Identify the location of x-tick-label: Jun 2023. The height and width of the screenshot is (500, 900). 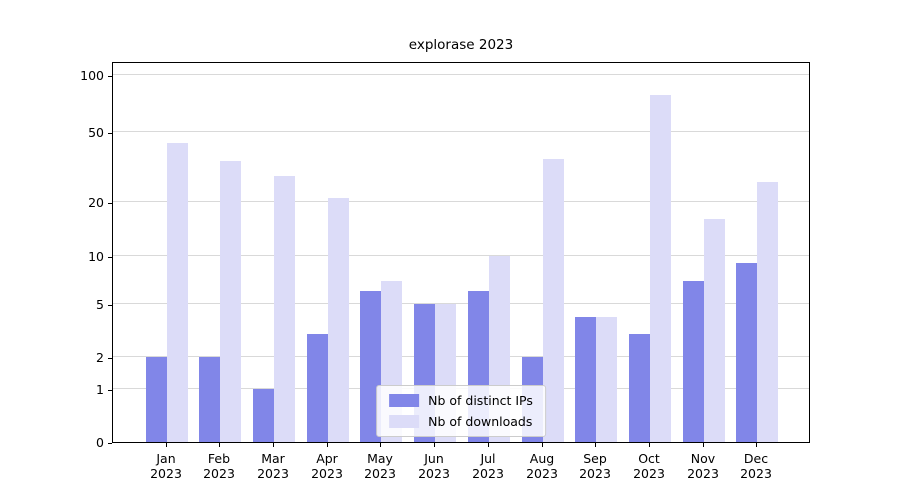
(434, 466).